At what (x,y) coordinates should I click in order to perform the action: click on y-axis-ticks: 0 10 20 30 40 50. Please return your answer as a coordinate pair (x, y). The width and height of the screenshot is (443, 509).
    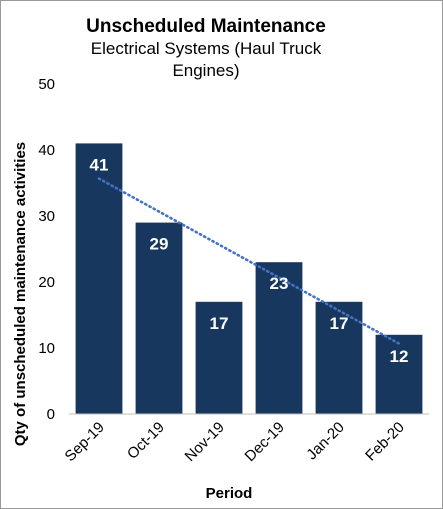
    Looking at the image, I should click on (46, 249).